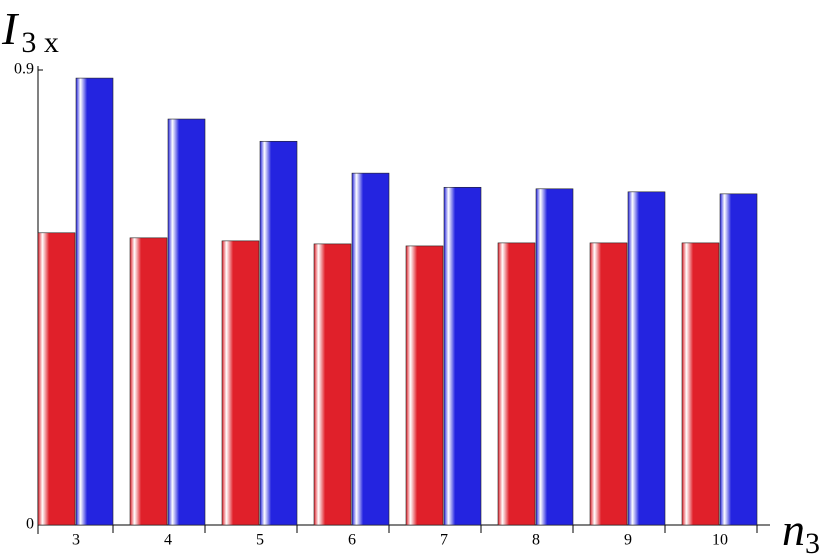 The image size is (830, 556). What do you see at coordinates (168, 540) in the screenshot?
I see `x-tick-label: 4` at bounding box center [168, 540].